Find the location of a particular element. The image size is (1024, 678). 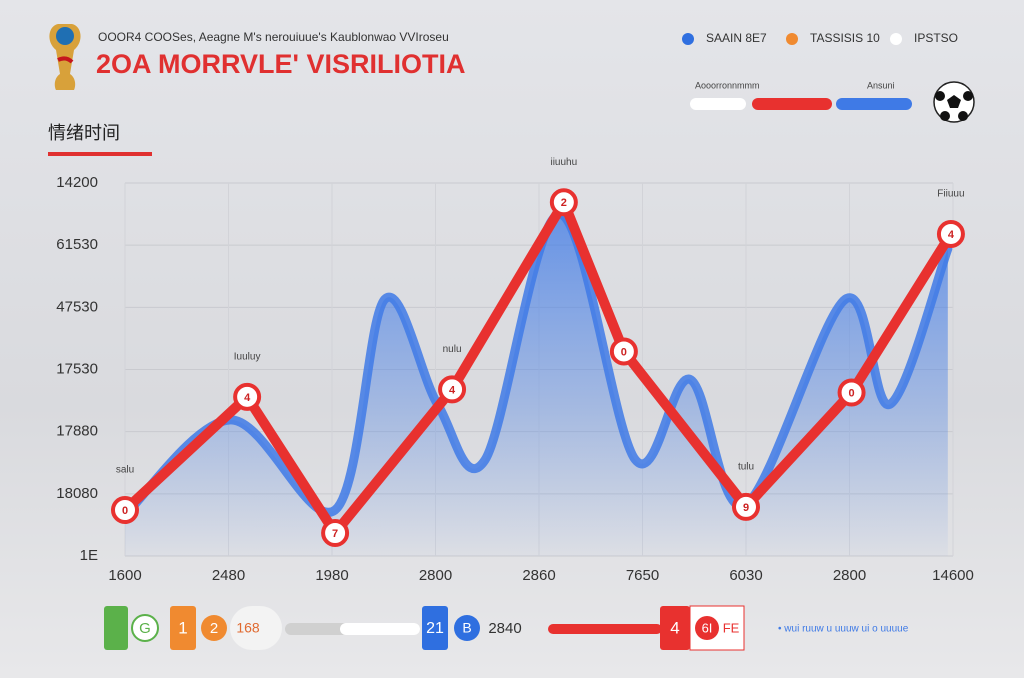

soccer-ball is located at coordinates (954, 102).